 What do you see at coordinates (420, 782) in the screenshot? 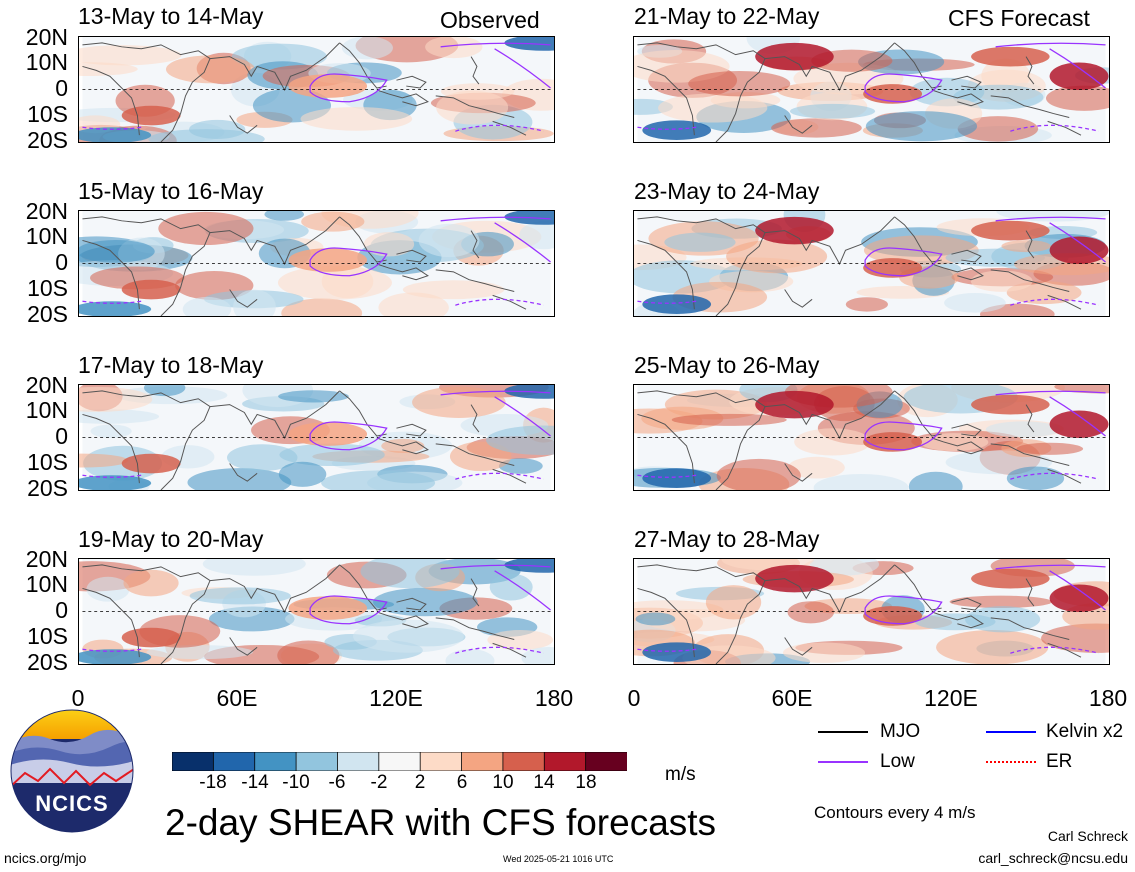
I see `colorbar-tick-label: 2` at bounding box center [420, 782].